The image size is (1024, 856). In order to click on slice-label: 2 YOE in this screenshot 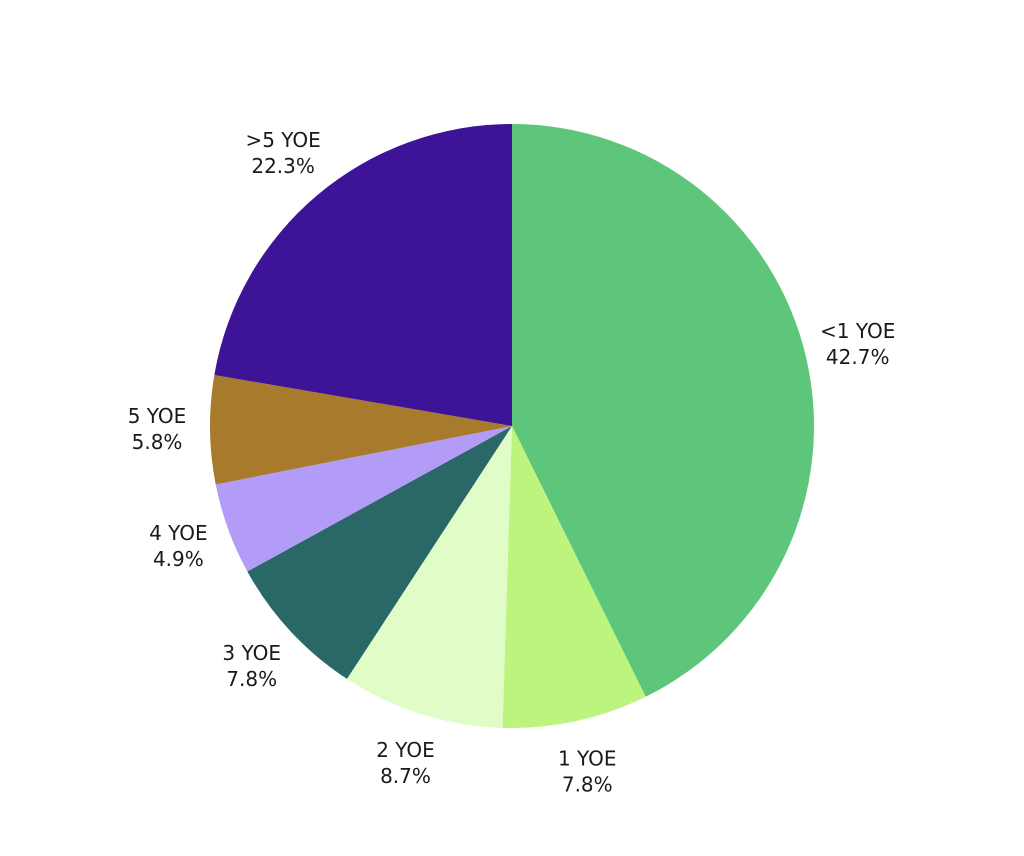, I will do `click(405, 750)`.